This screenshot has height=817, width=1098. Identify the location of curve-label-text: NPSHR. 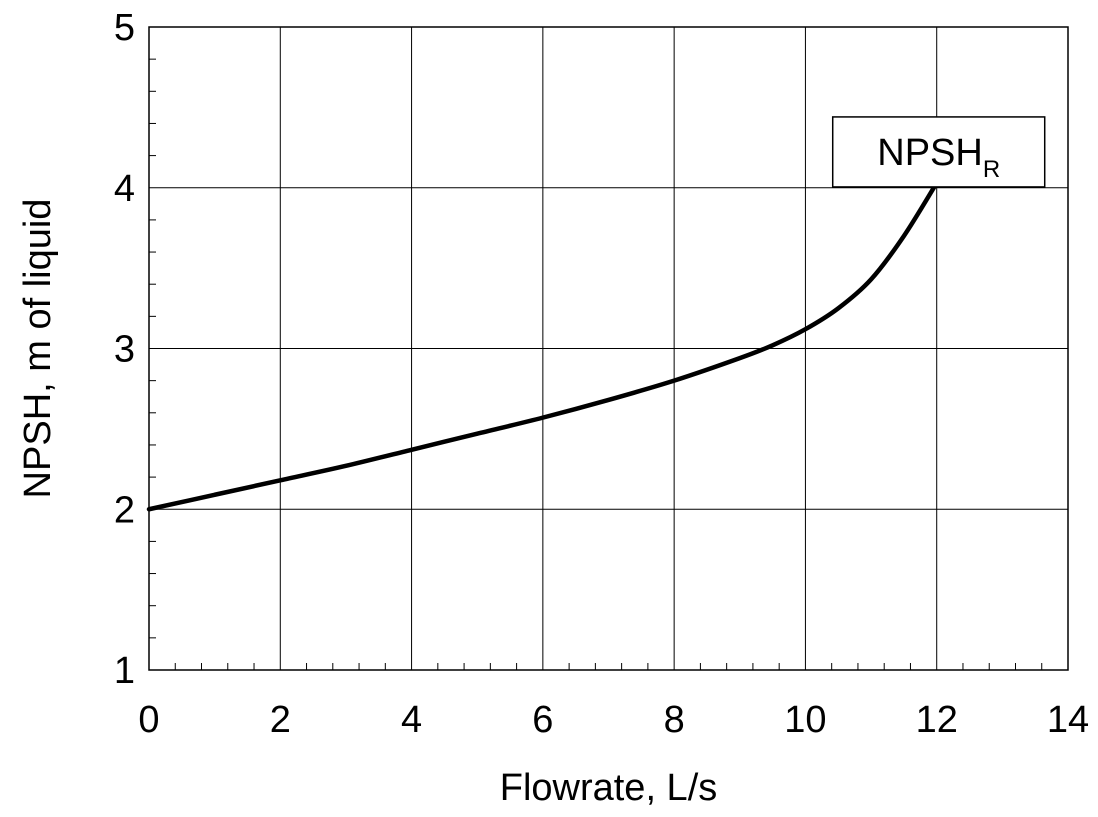
(938, 157).